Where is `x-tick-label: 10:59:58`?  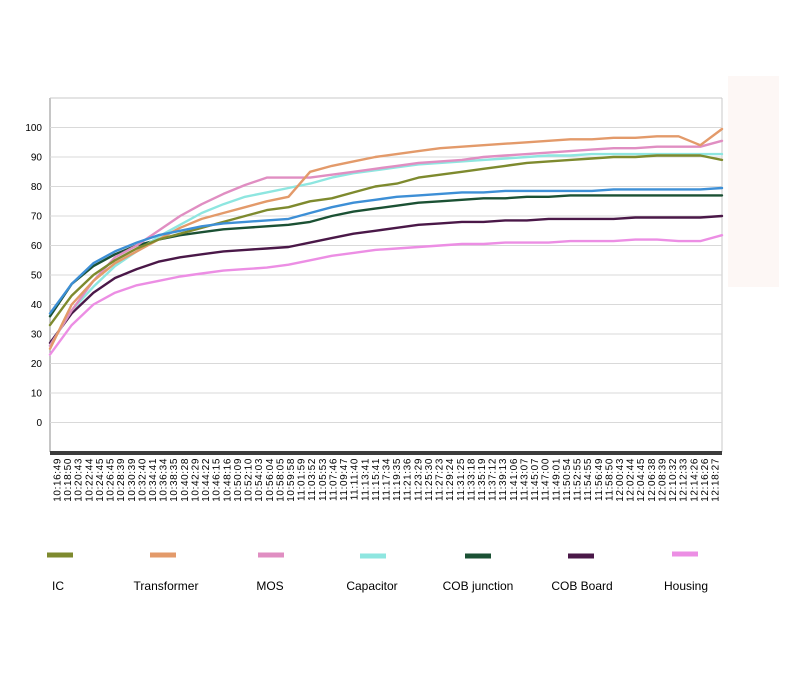
x-tick-label: 10:59:58 is located at coordinates (291, 480).